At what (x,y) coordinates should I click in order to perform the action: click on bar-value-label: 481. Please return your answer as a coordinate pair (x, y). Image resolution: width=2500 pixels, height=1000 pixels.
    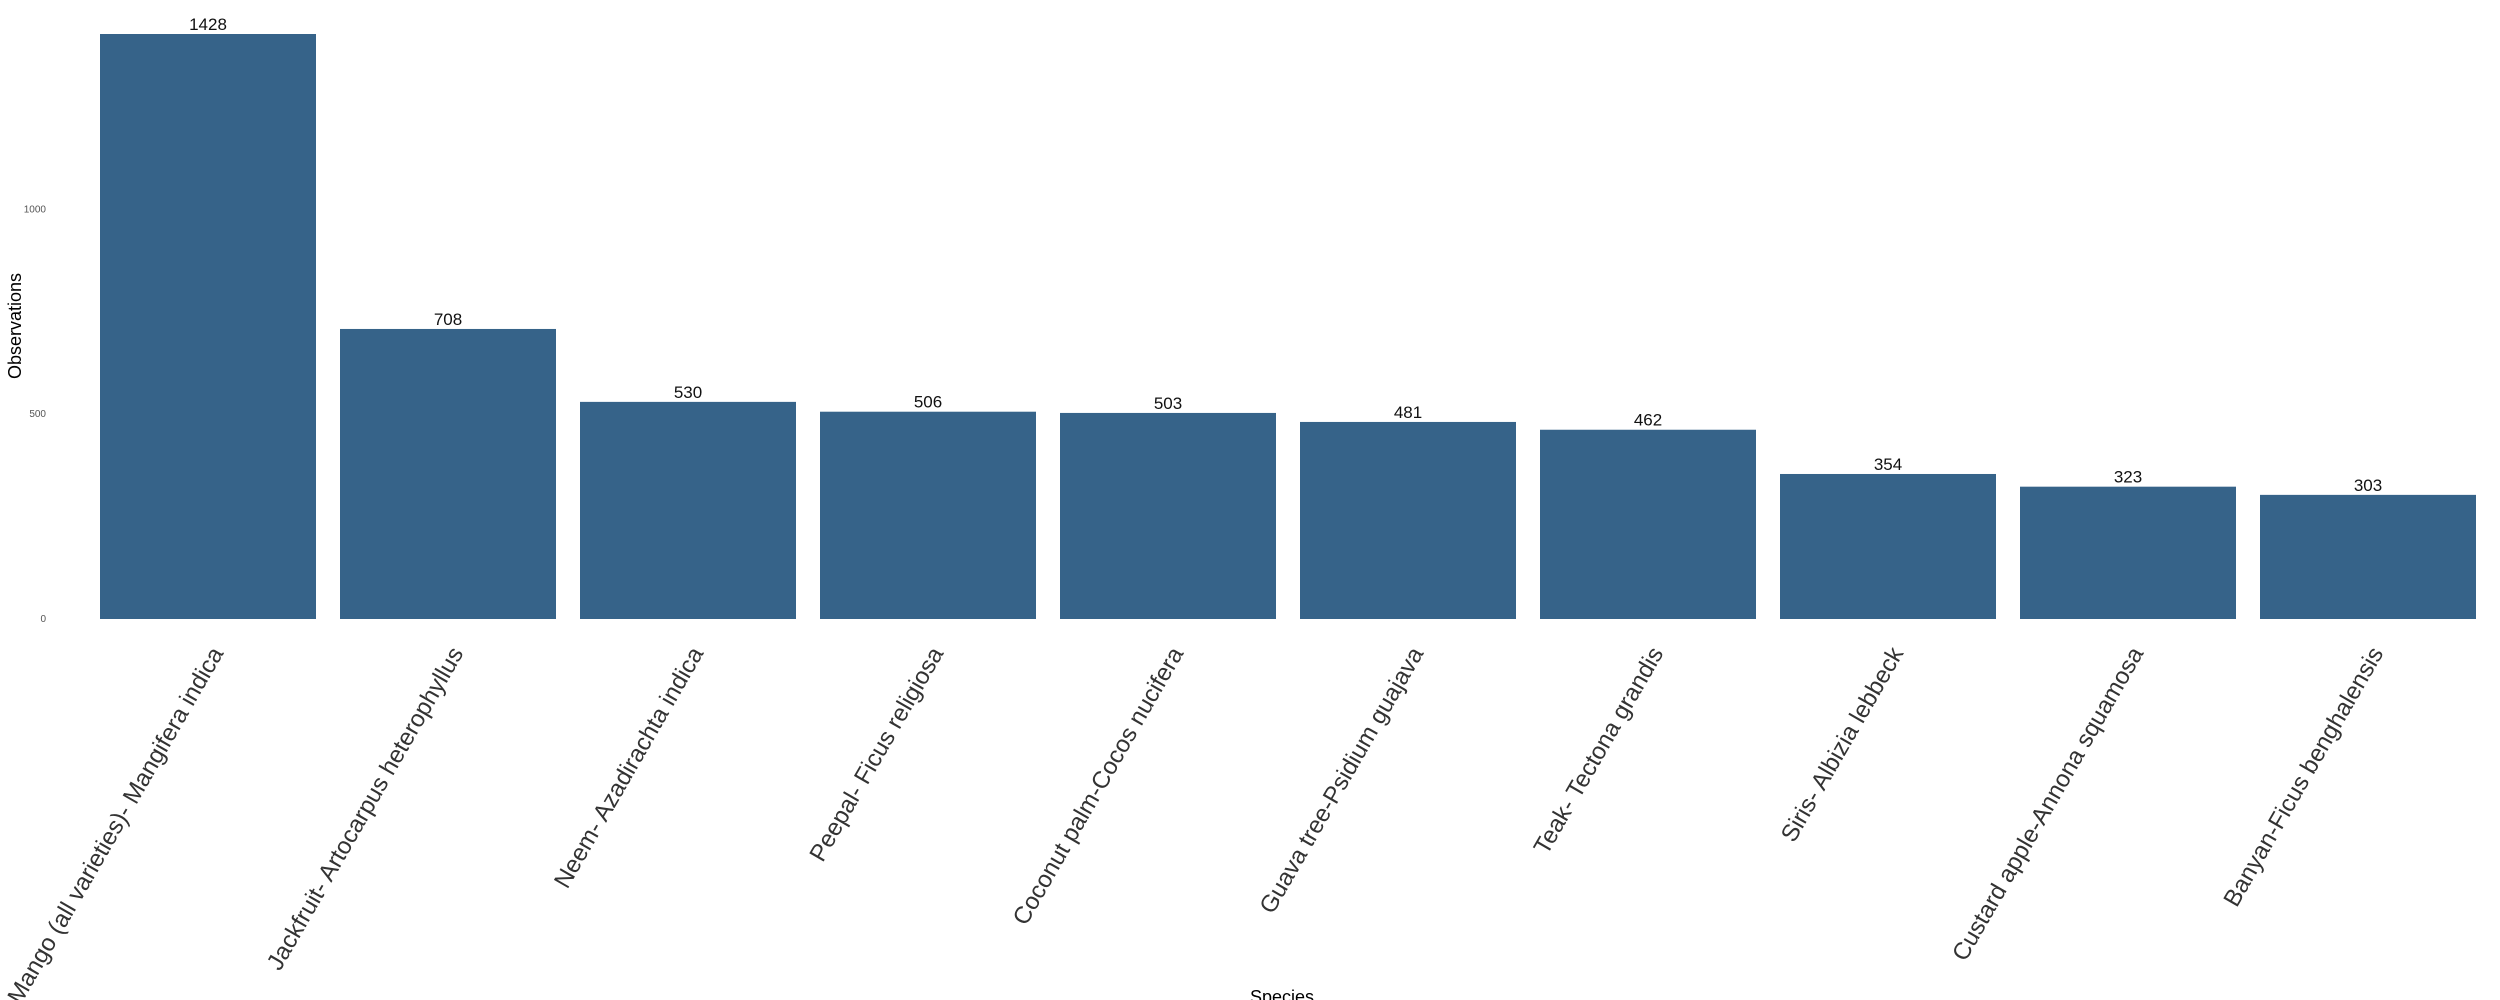
    Looking at the image, I should click on (1408, 412).